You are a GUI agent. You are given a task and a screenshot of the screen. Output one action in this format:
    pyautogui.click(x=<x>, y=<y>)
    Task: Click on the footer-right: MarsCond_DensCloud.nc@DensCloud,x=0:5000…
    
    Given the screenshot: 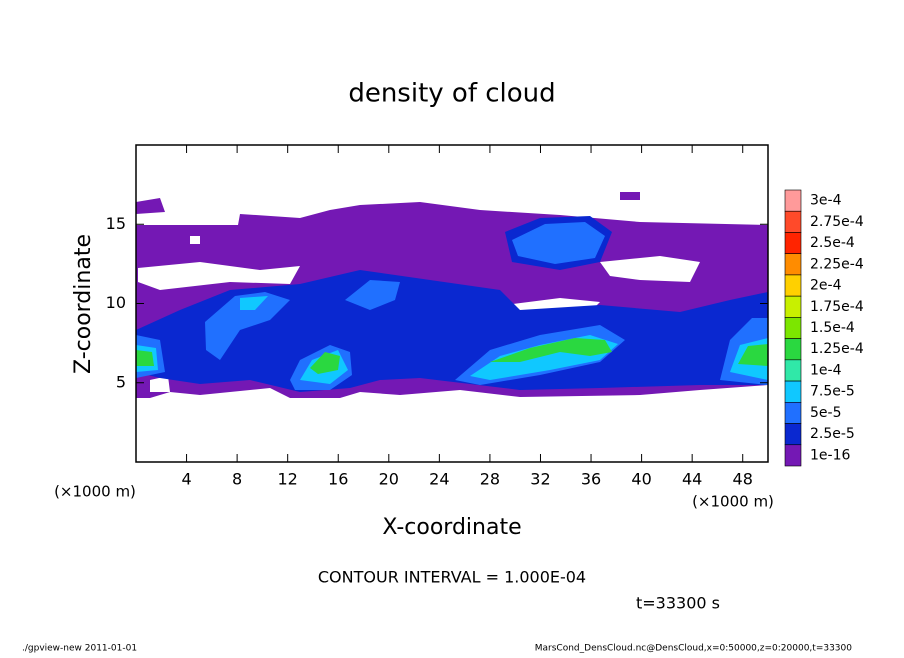 What is the action you would take?
    pyautogui.click(x=693, y=649)
    